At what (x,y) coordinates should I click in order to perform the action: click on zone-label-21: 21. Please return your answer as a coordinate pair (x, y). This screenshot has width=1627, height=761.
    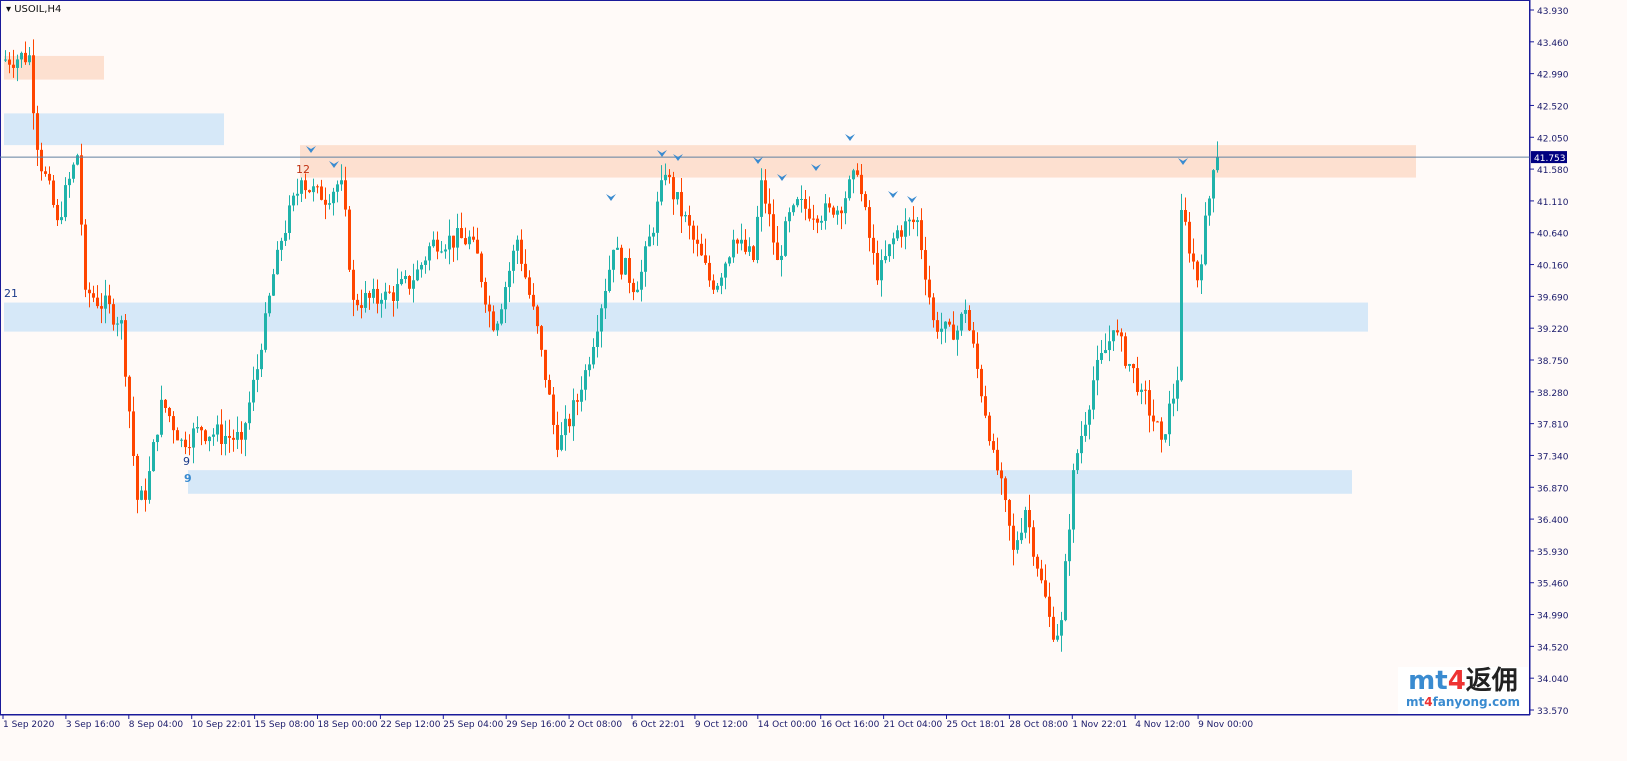
    Looking at the image, I should click on (11, 293).